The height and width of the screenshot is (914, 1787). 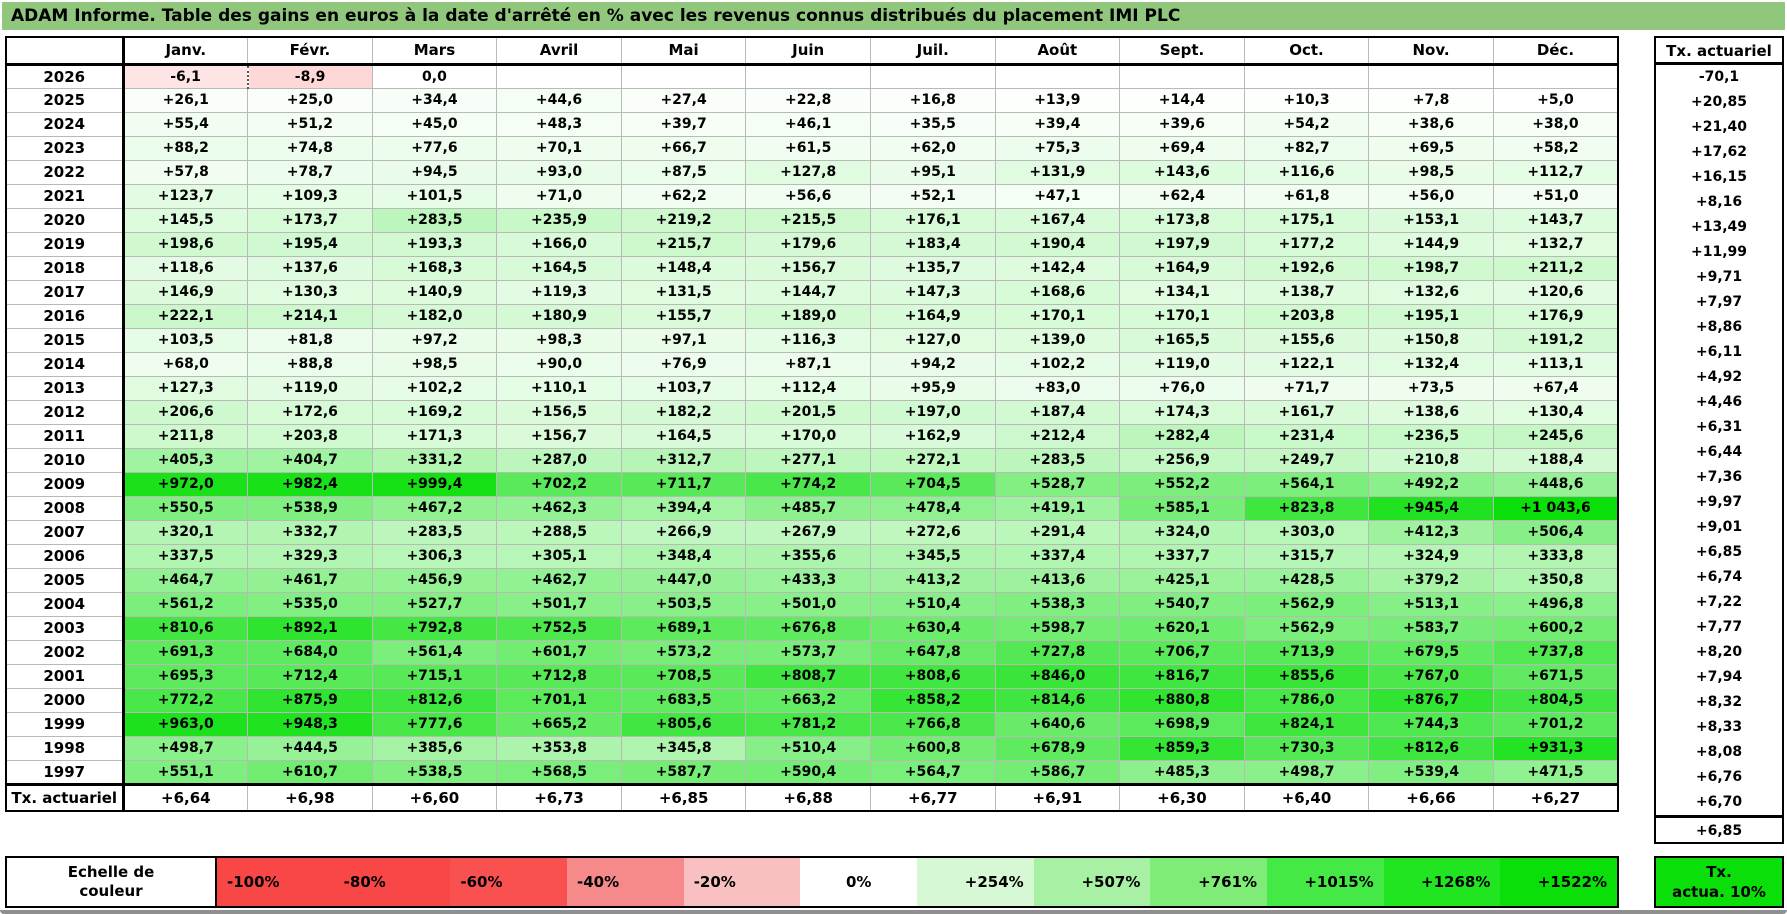 I want to click on month-header: Mars, so click(x=434, y=51).